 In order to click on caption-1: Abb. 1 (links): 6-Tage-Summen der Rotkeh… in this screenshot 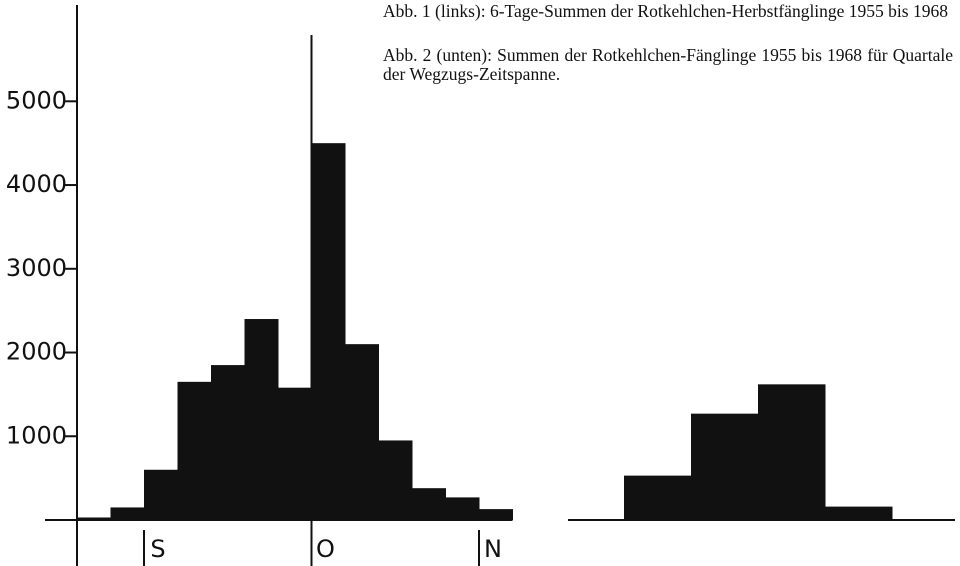, I will do `click(665, 11)`.